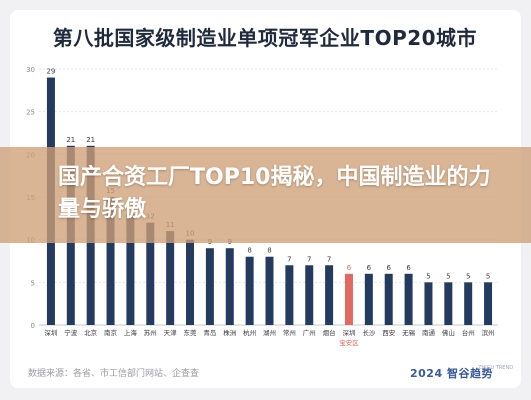 This screenshot has width=531, height=400. What do you see at coordinates (429, 332) in the screenshot?
I see `x-tick-label: 南通` at bounding box center [429, 332].